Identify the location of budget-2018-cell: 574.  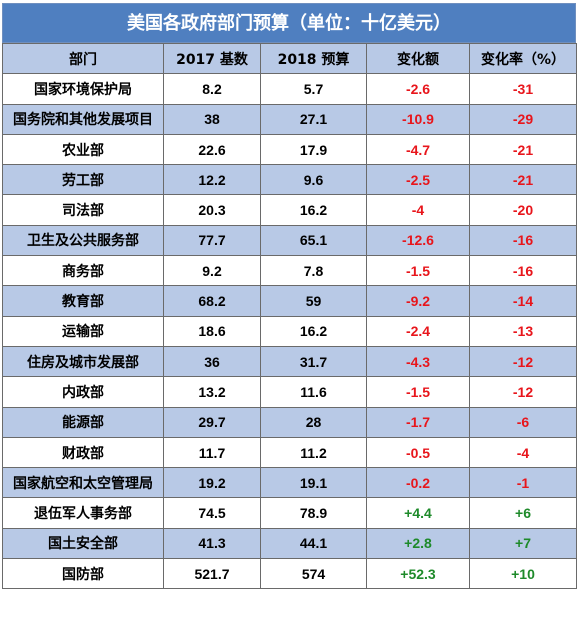
(313, 574).